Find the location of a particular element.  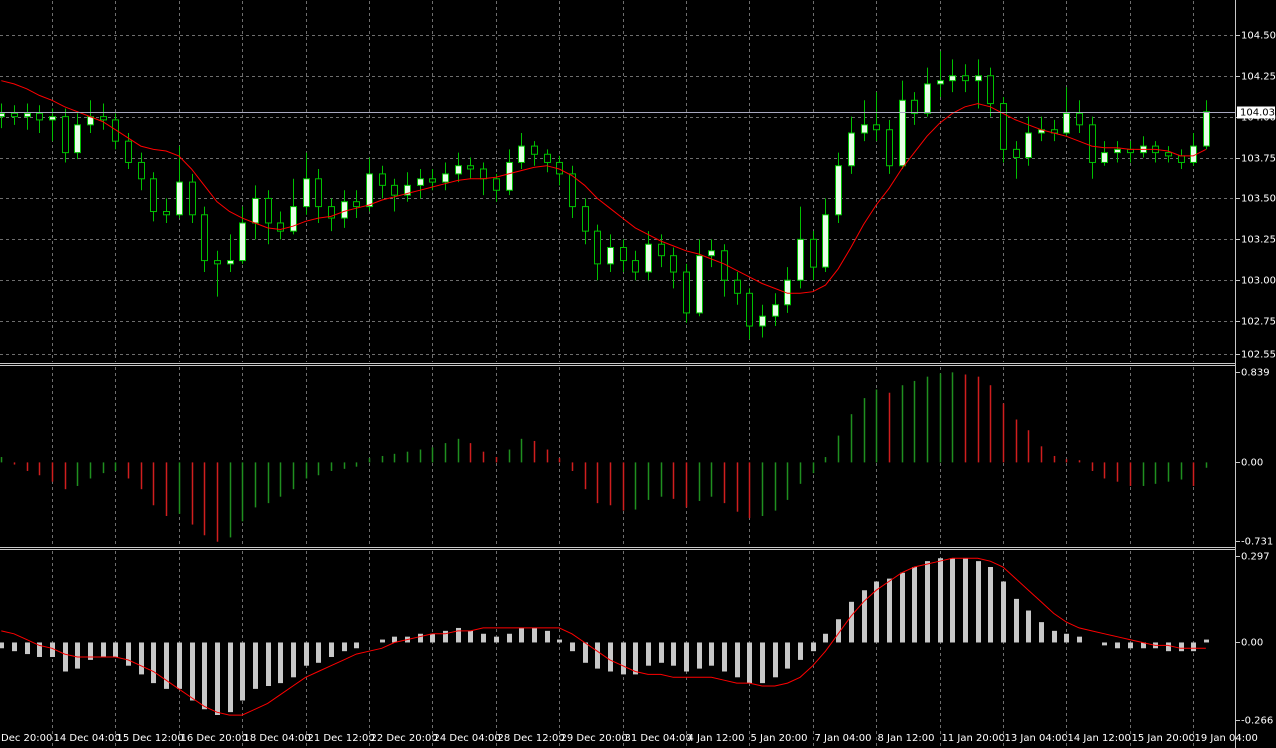

x-tick-label: 15 Jan 20:00 is located at coordinates (1163, 738).